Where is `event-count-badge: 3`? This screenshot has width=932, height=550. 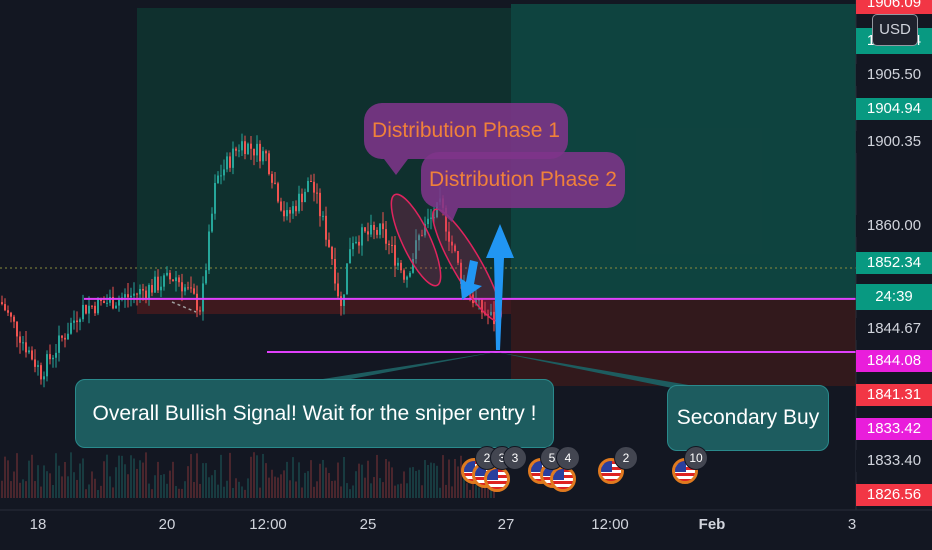 event-count-badge: 3 is located at coordinates (515, 458).